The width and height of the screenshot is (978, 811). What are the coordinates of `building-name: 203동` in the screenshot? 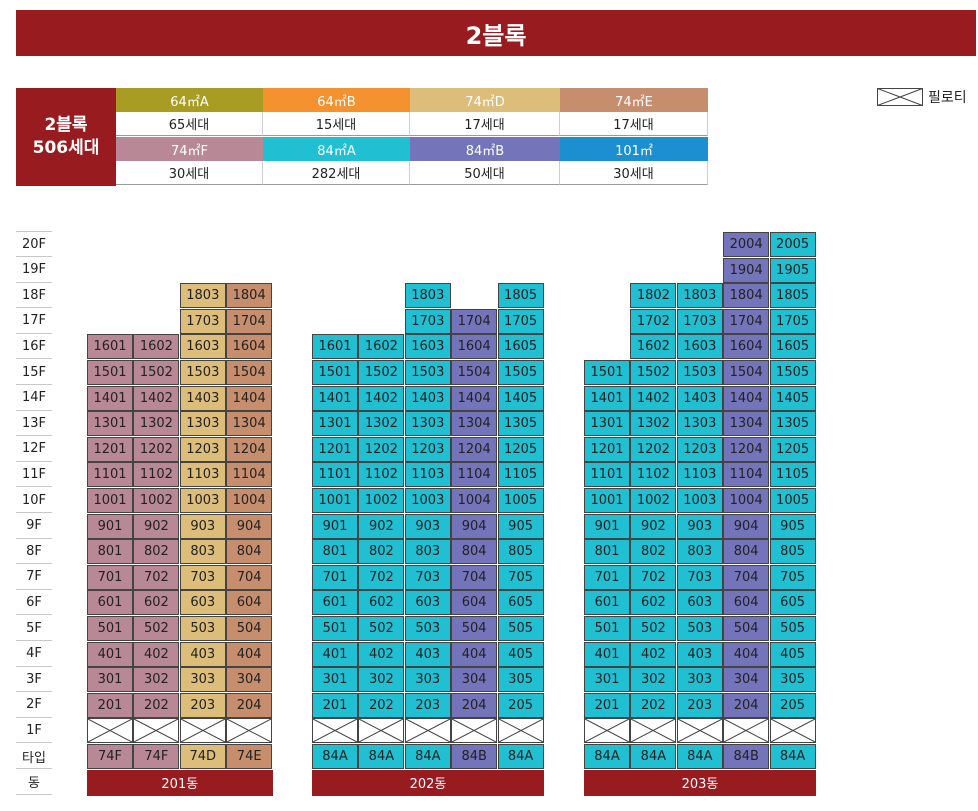 It's located at (700, 782).